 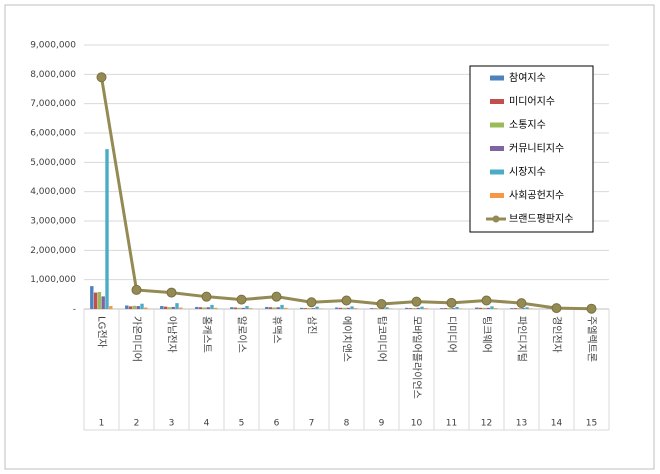 What do you see at coordinates (312, 325) in the screenshot?
I see `x-tick-label: 삼진` at bounding box center [312, 325].